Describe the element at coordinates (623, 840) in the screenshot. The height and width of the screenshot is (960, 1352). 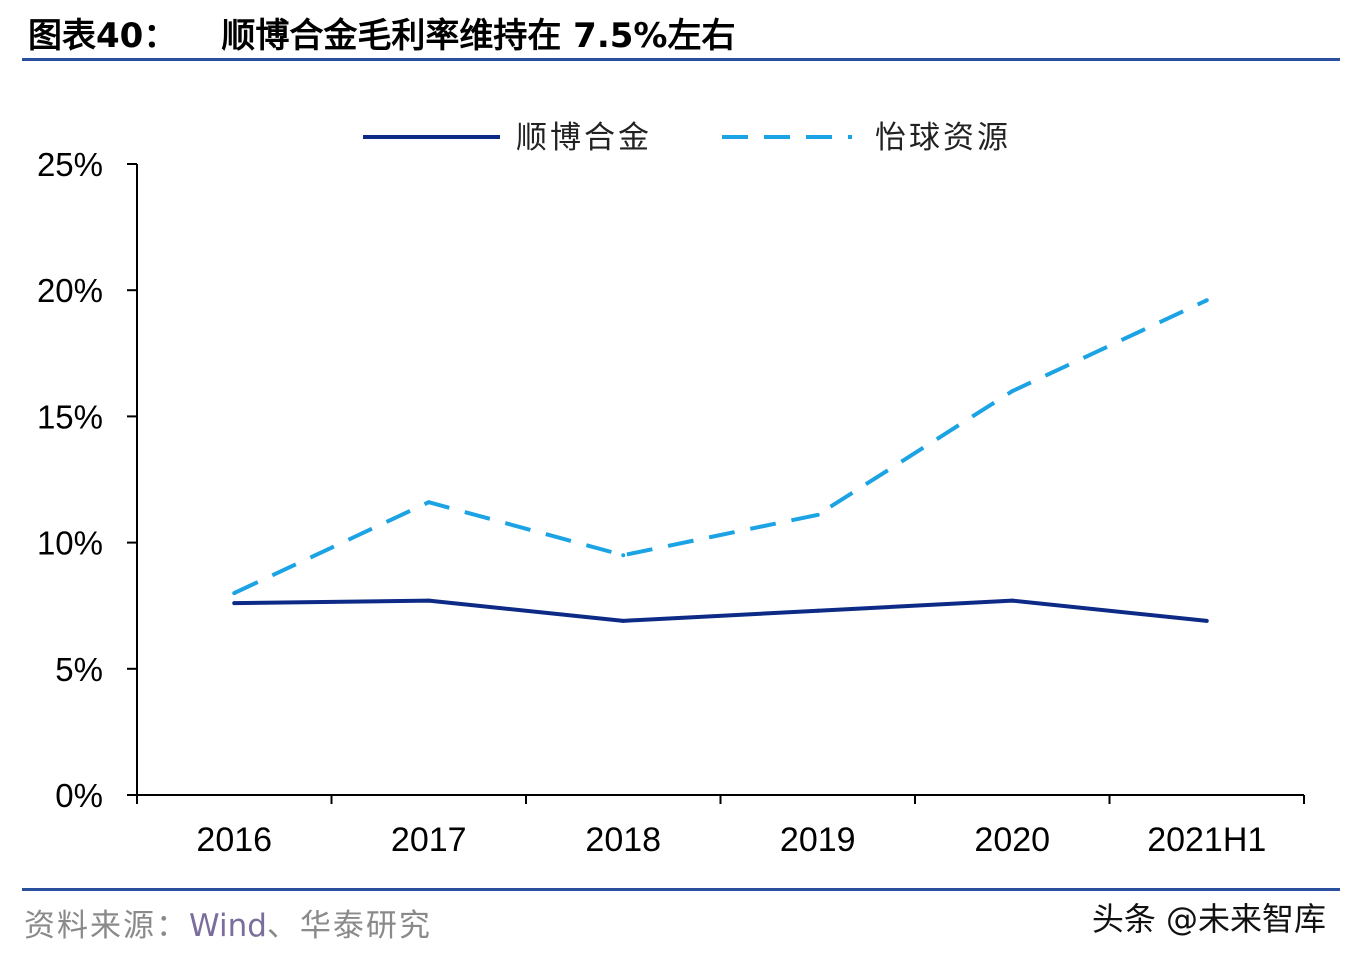
I see `x-tick-label: 2018` at that location.